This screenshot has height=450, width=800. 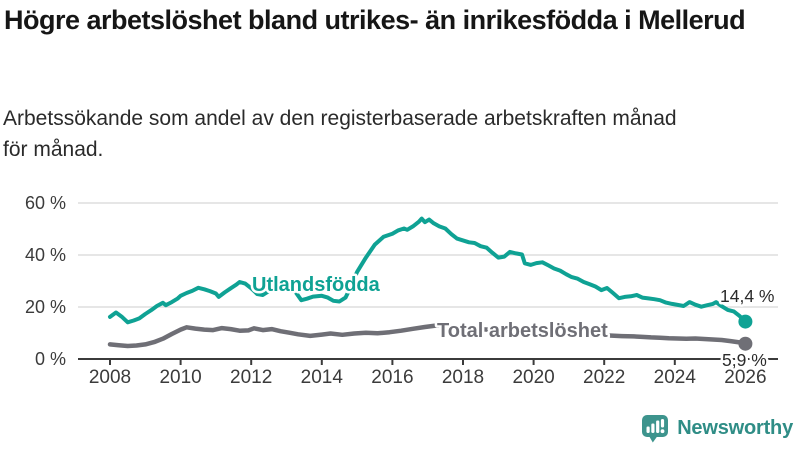 What do you see at coordinates (744, 360) in the screenshot?
I see `series-end-label-1: 5,9 %` at bounding box center [744, 360].